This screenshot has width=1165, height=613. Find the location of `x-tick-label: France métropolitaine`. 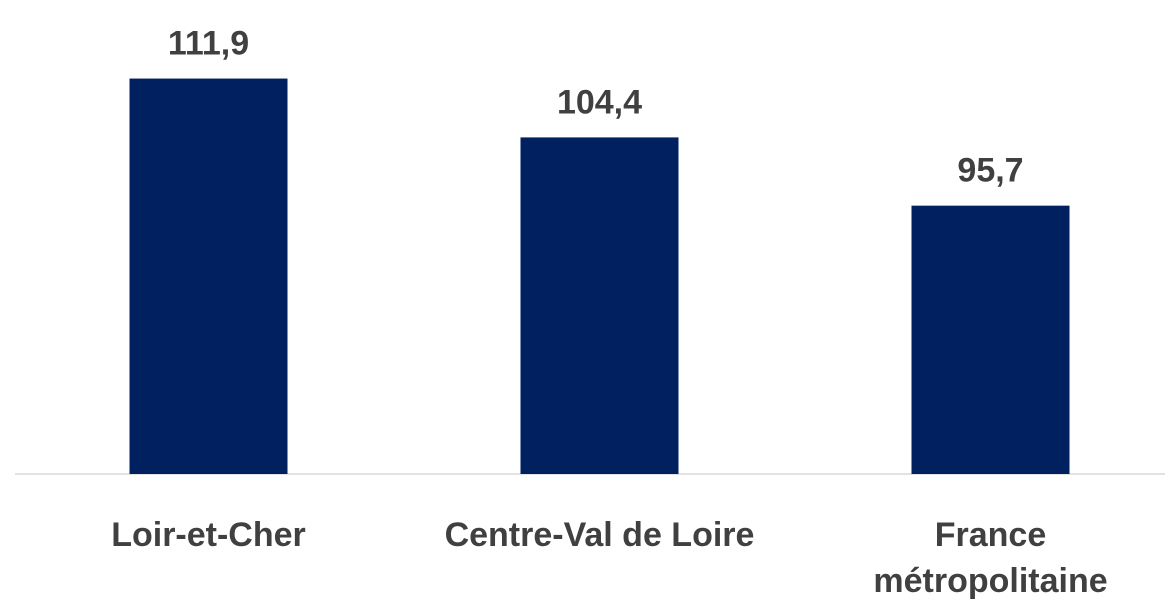

x-tick-label: France métropolitaine is located at coordinates (990, 558).